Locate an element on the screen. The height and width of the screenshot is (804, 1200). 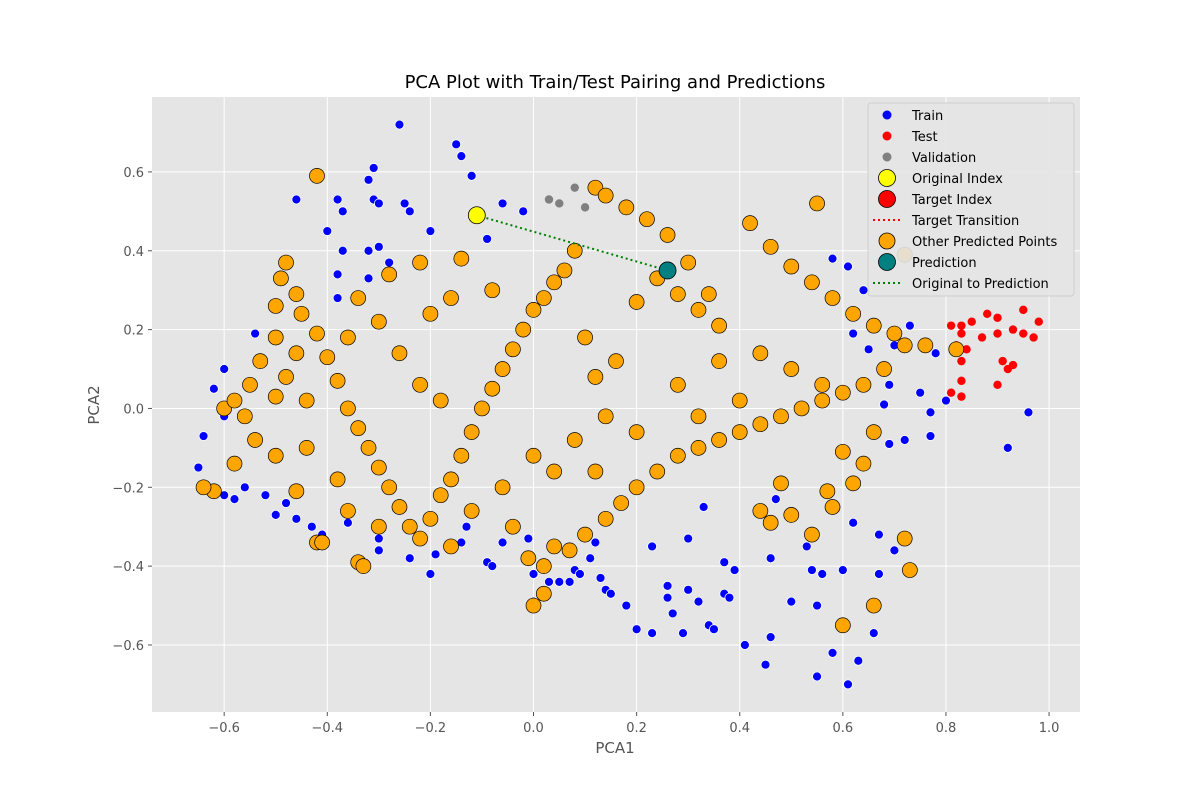
y-tick-label: 0.4 is located at coordinates (133, 252).